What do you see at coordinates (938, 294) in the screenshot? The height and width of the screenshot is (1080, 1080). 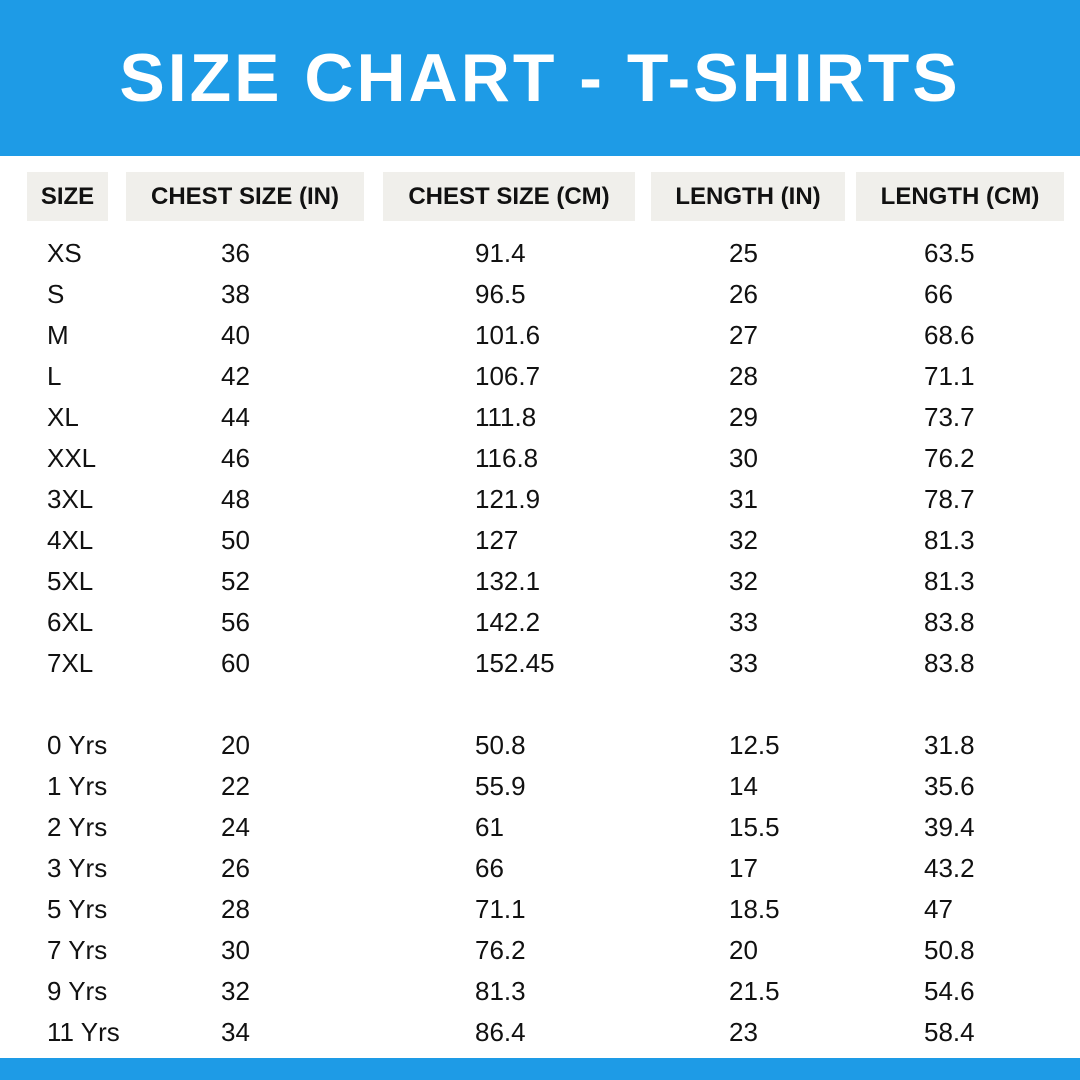 I see `cell-length-cm: 66` at bounding box center [938, 294].